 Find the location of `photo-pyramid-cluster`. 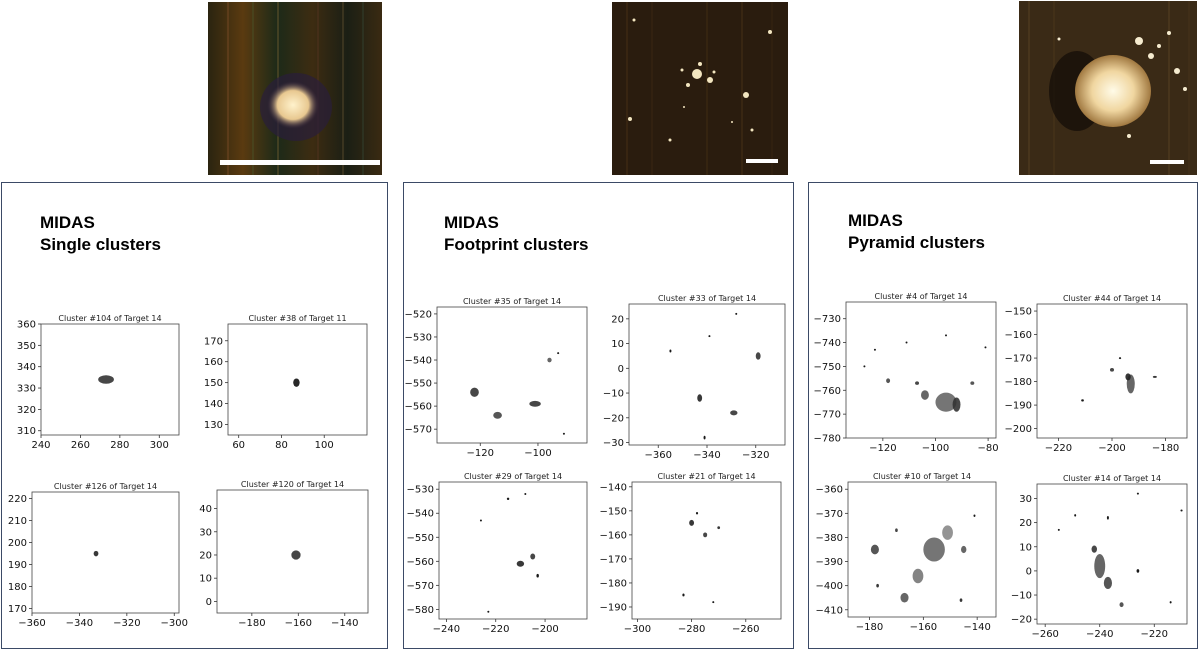

photo-pyramid-cluster is located at coordinates (1108, 88).